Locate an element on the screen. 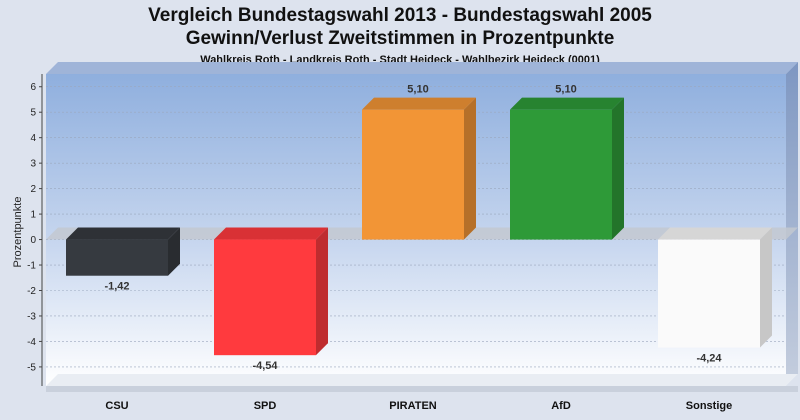 The image size is (800, 420). plot-side-wall is located at coordinates (792, 224).